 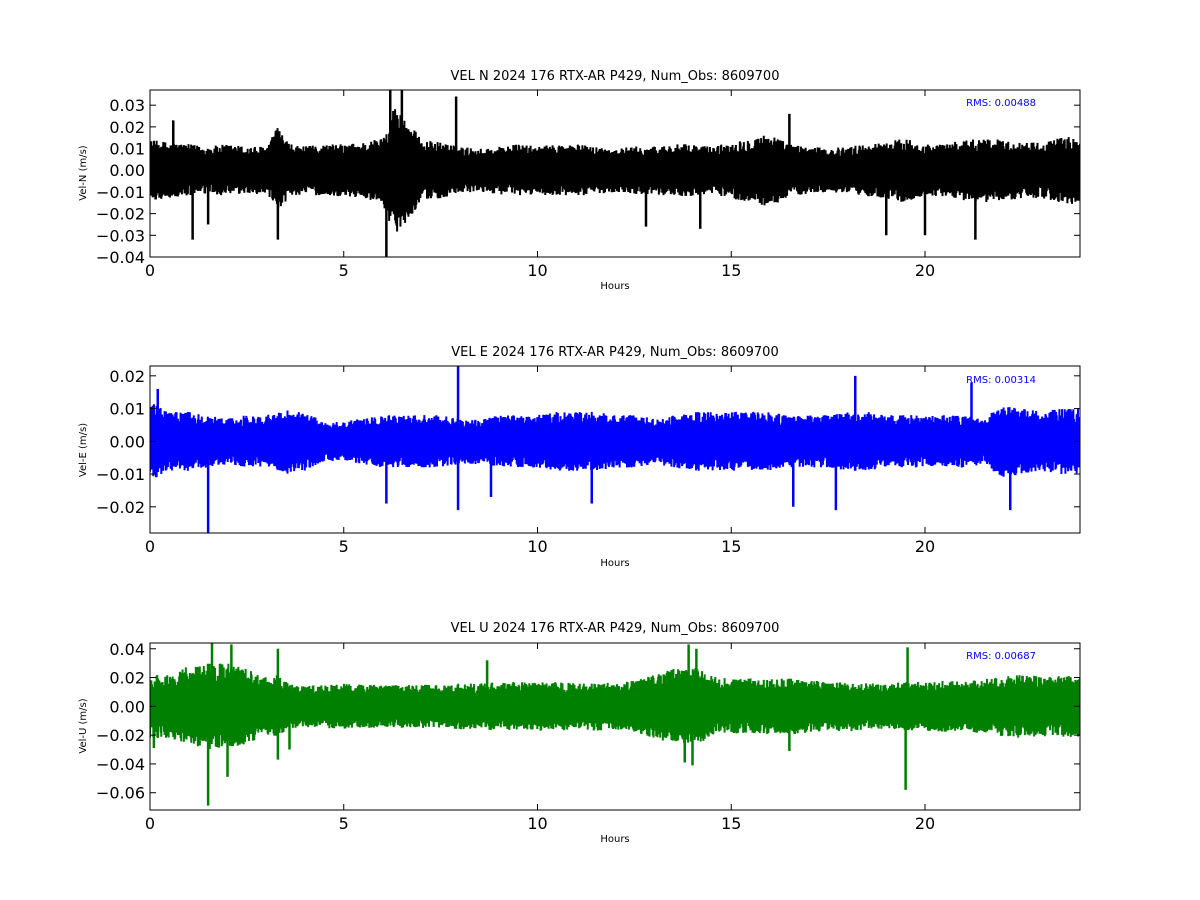 I want to click on vel-u-xlabel: Hours, so click(x=614, y=839).